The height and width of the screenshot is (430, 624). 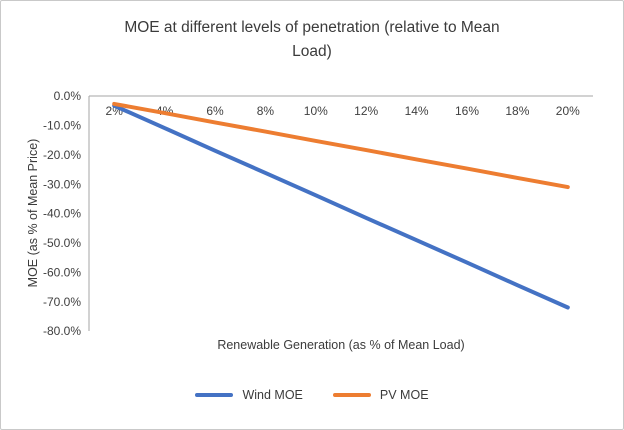 What do you see at coordinates (316, 111) in the screenshot?
I see `x-tick-label: 10%` at bounding box center [316, 111].